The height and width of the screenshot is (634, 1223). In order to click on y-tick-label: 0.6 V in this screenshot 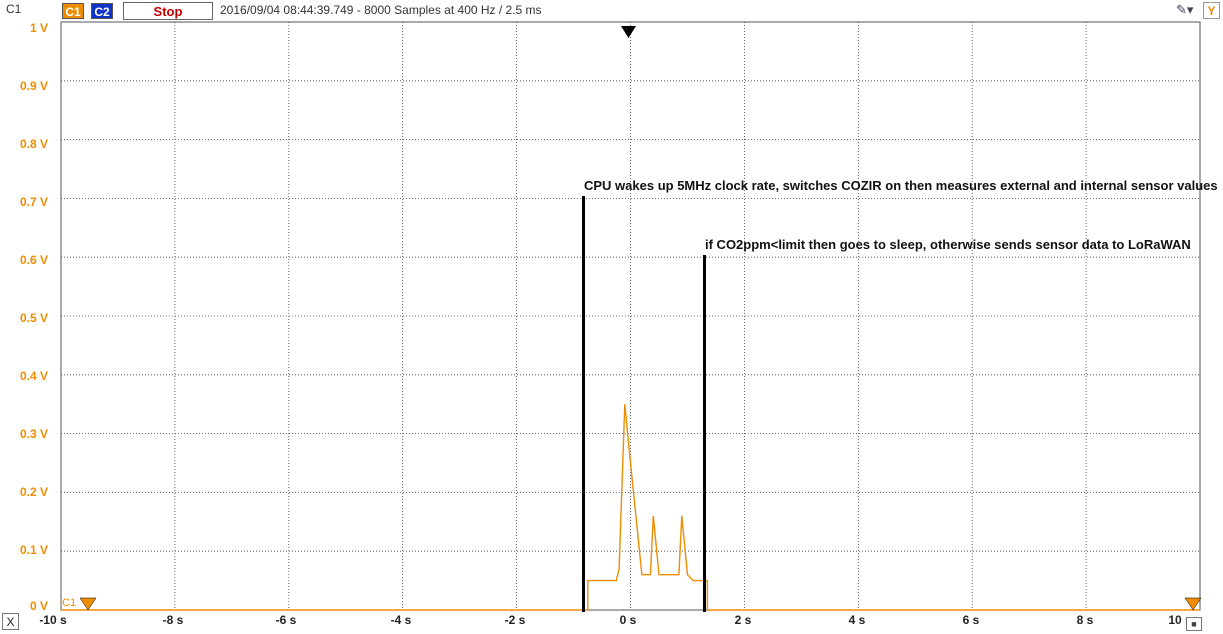, I will do `click(33, 260)`.